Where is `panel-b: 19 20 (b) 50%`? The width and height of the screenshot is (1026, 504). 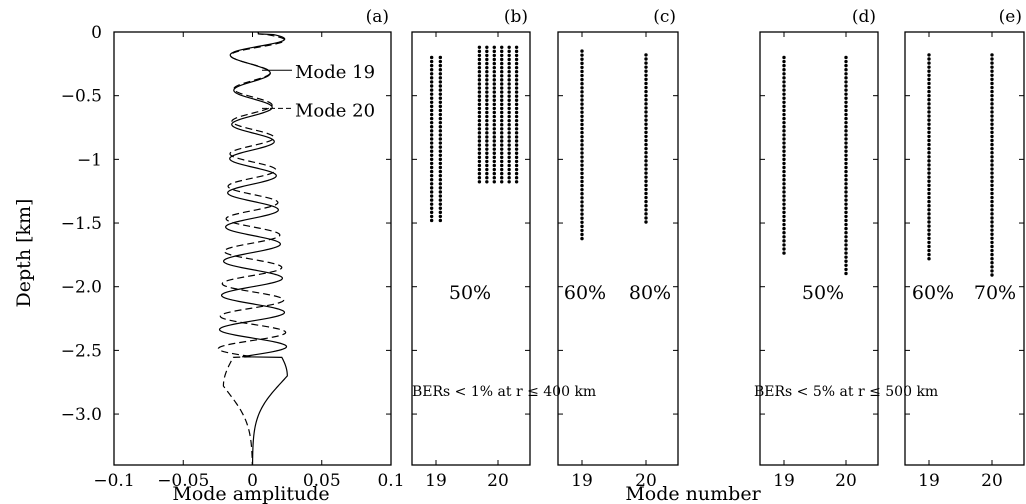
panel-b: 19 20 (b) 50% is located at coordinates (471, 249).